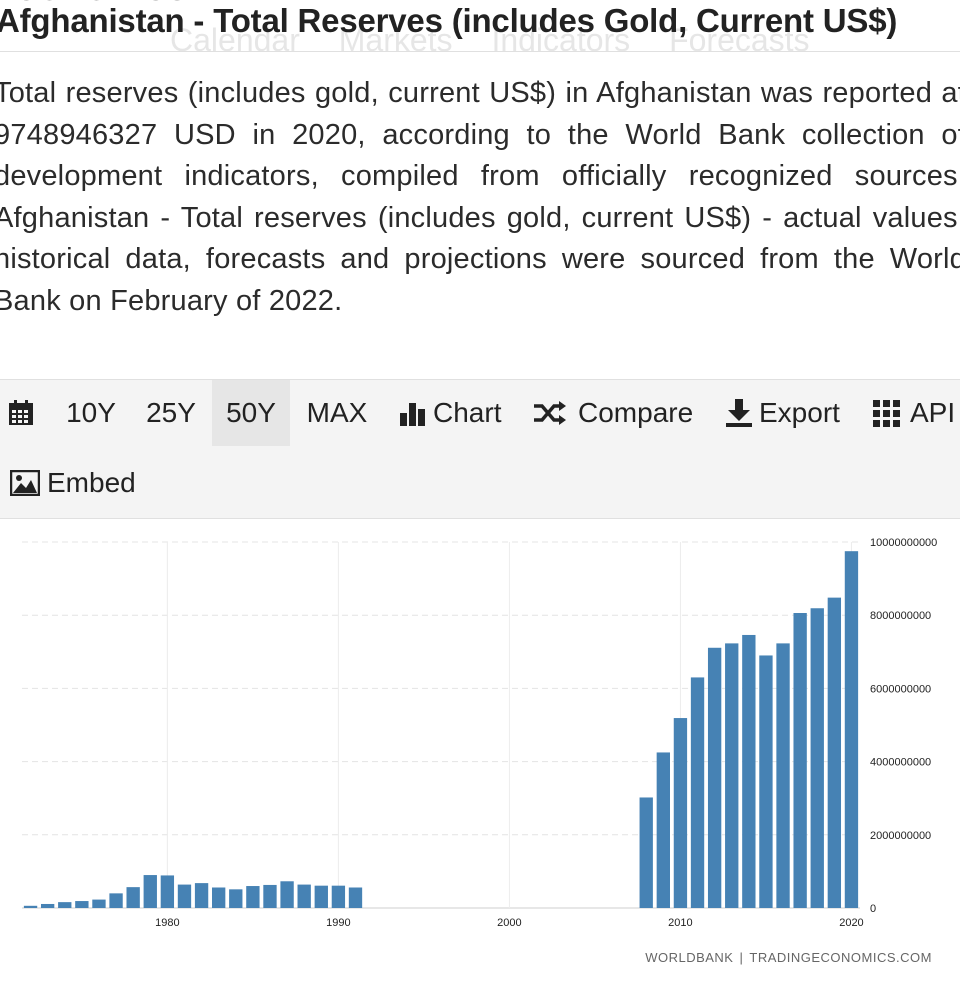 The image size is (960, 1005). What do you see at coordinates (739, 40) in the screenshot?
I see `nav-forecasts: Forecasts` at bounding box center [739, 40].